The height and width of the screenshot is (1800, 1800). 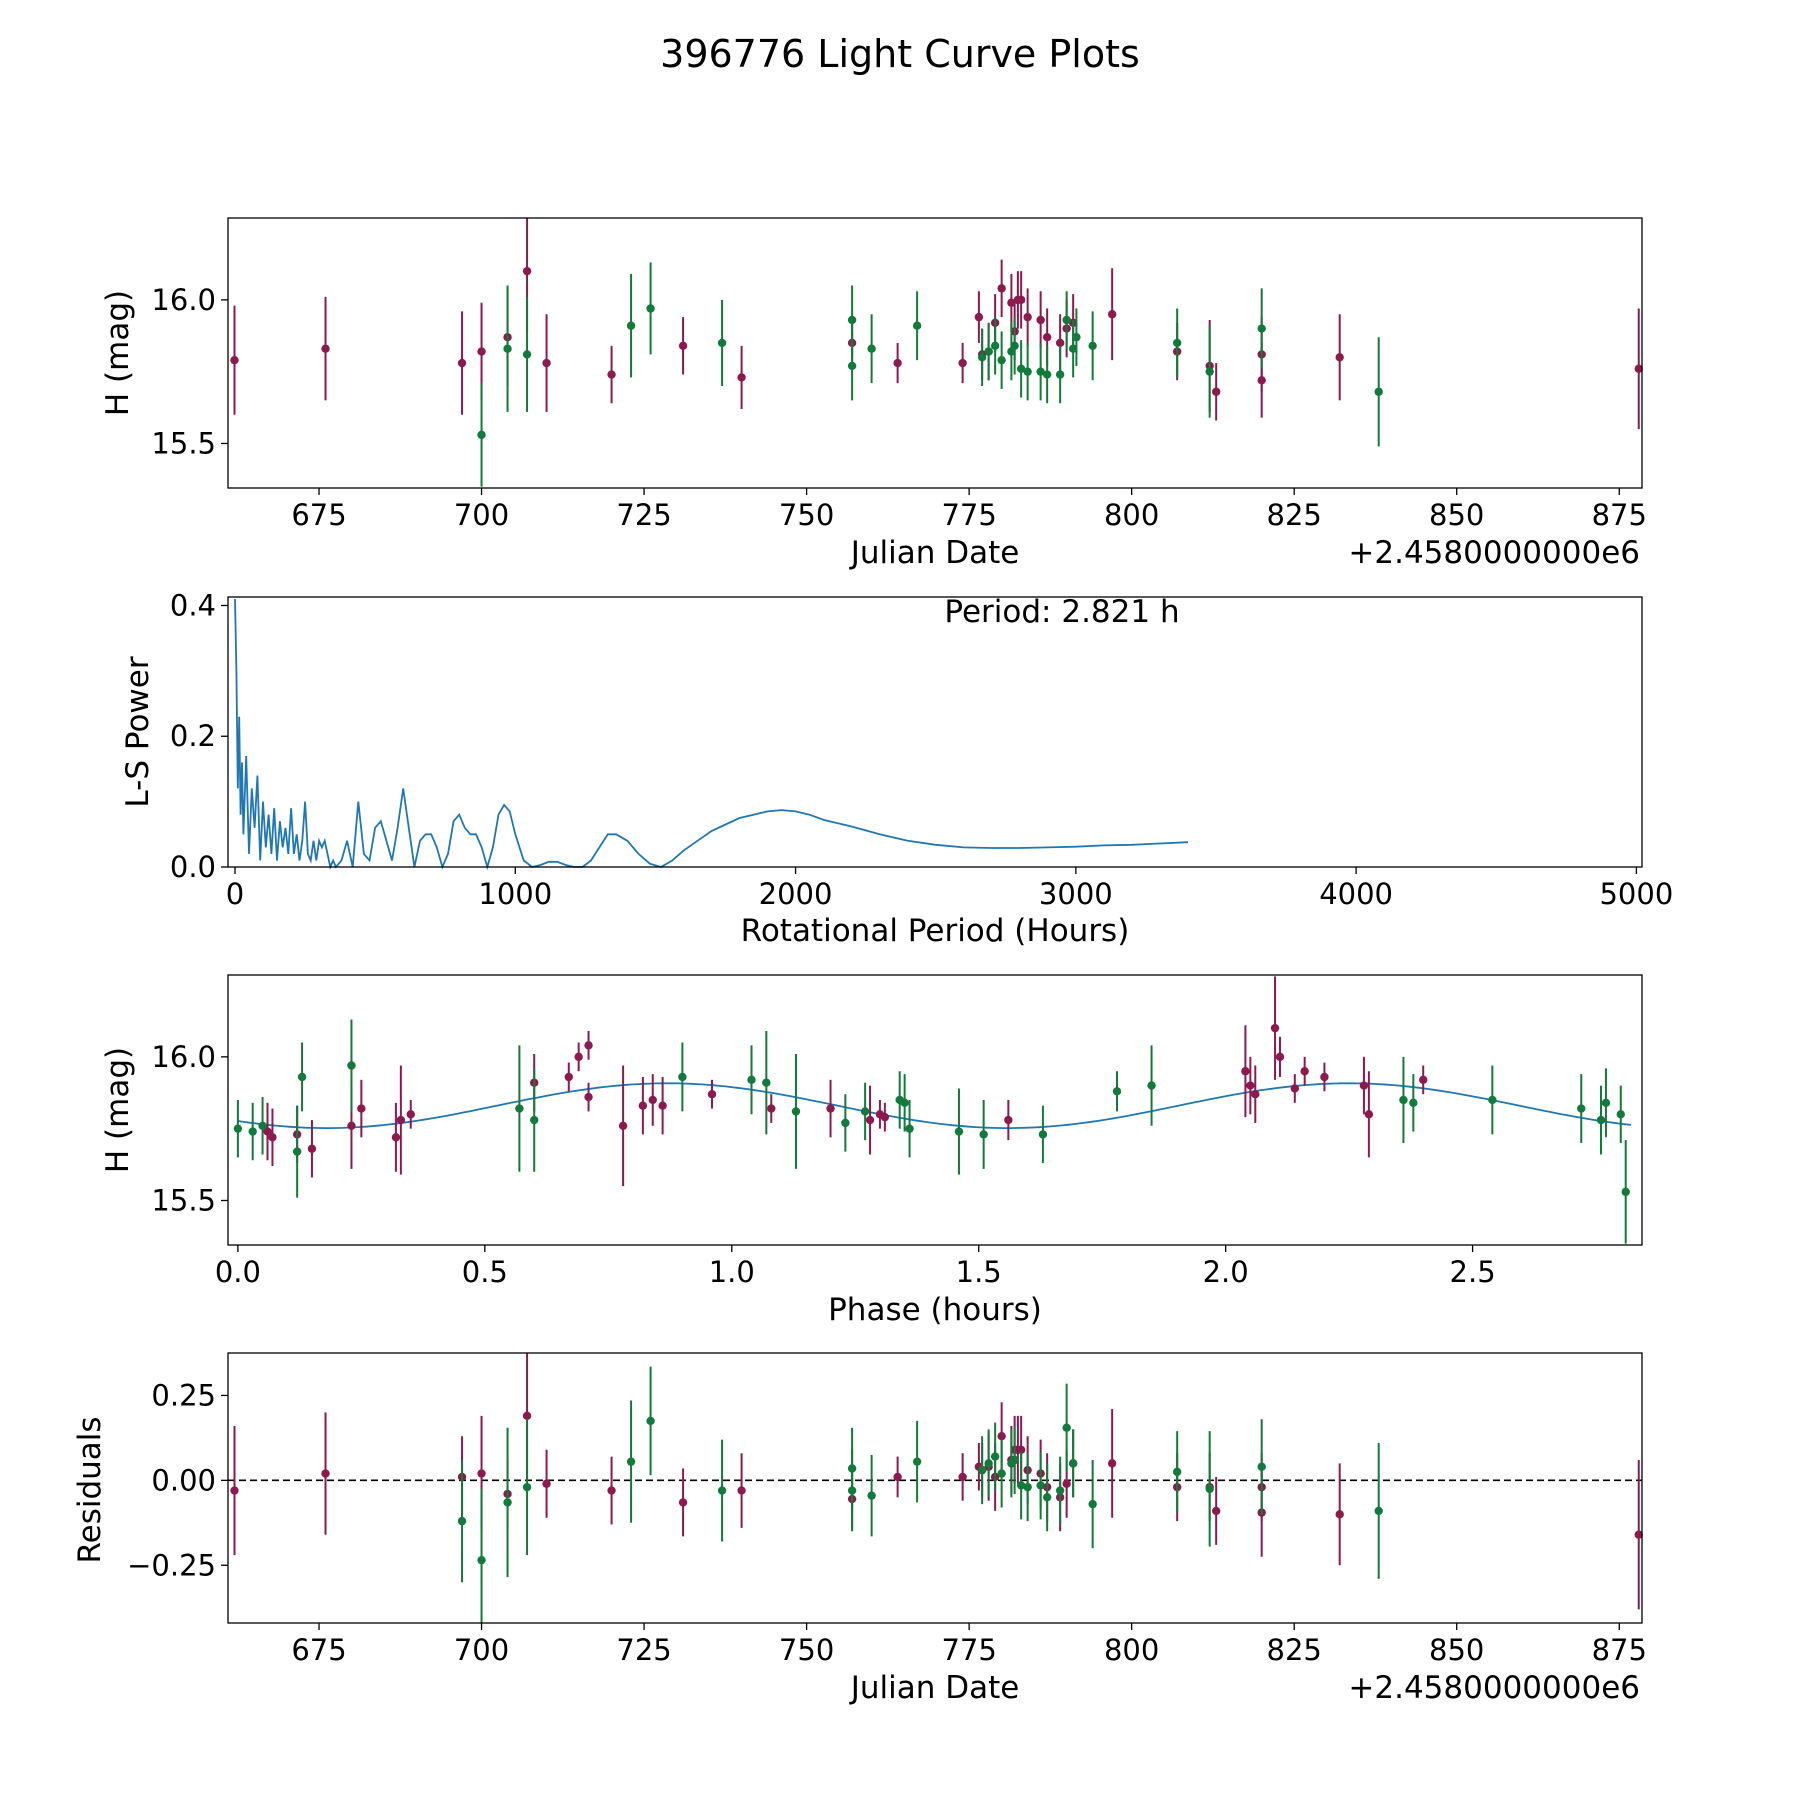 I want to click on x-tick-label: 800, so click(x=1131, y=1650).